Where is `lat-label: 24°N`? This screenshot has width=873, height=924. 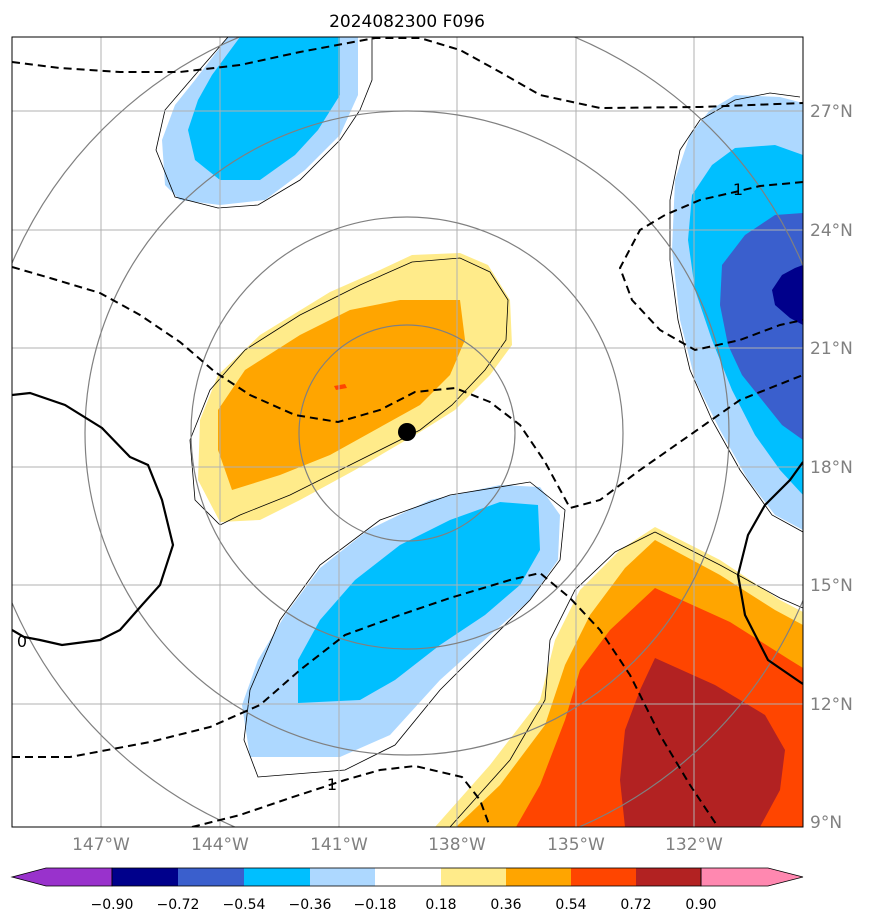 lat-label: 24°N is located at coordinates (831, 231).